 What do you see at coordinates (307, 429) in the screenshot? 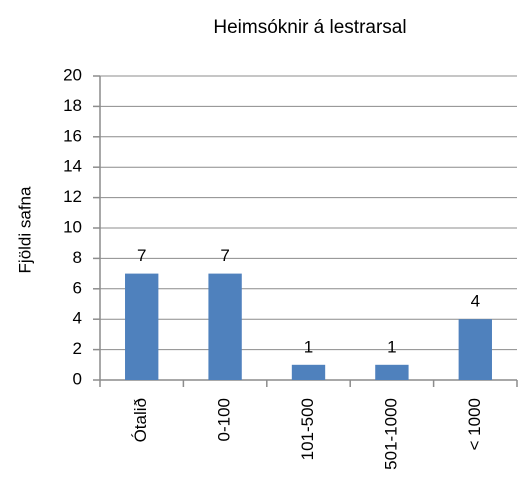
I see `x-tick-label: 101-500` at bounding box center [307, 429].